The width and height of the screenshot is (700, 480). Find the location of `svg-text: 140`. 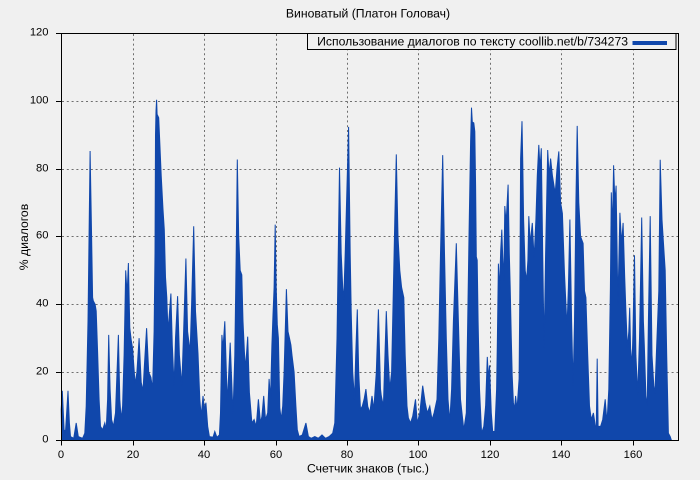

svg-text: 140 is located at coordinates (561, 455).